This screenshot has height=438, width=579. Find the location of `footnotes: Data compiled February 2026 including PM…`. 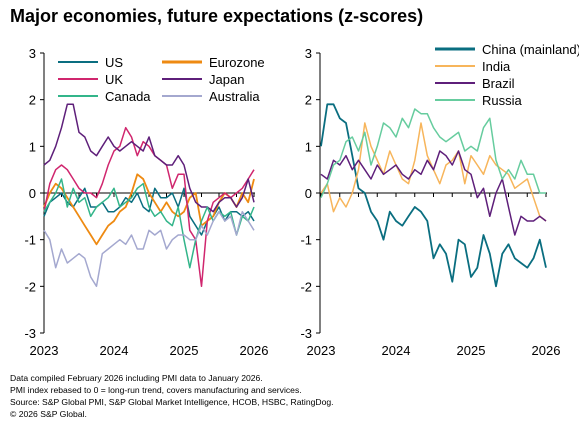

footnotes: Data compiled February 2026 including PM… is located at coordinates (172, 396).